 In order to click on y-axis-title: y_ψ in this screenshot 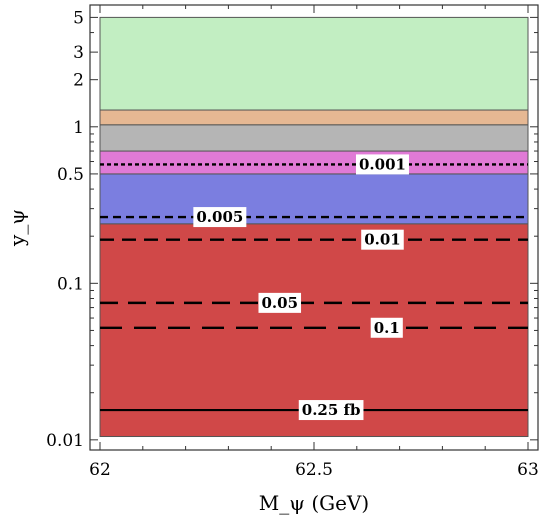, I will do `click(17, 228)`.